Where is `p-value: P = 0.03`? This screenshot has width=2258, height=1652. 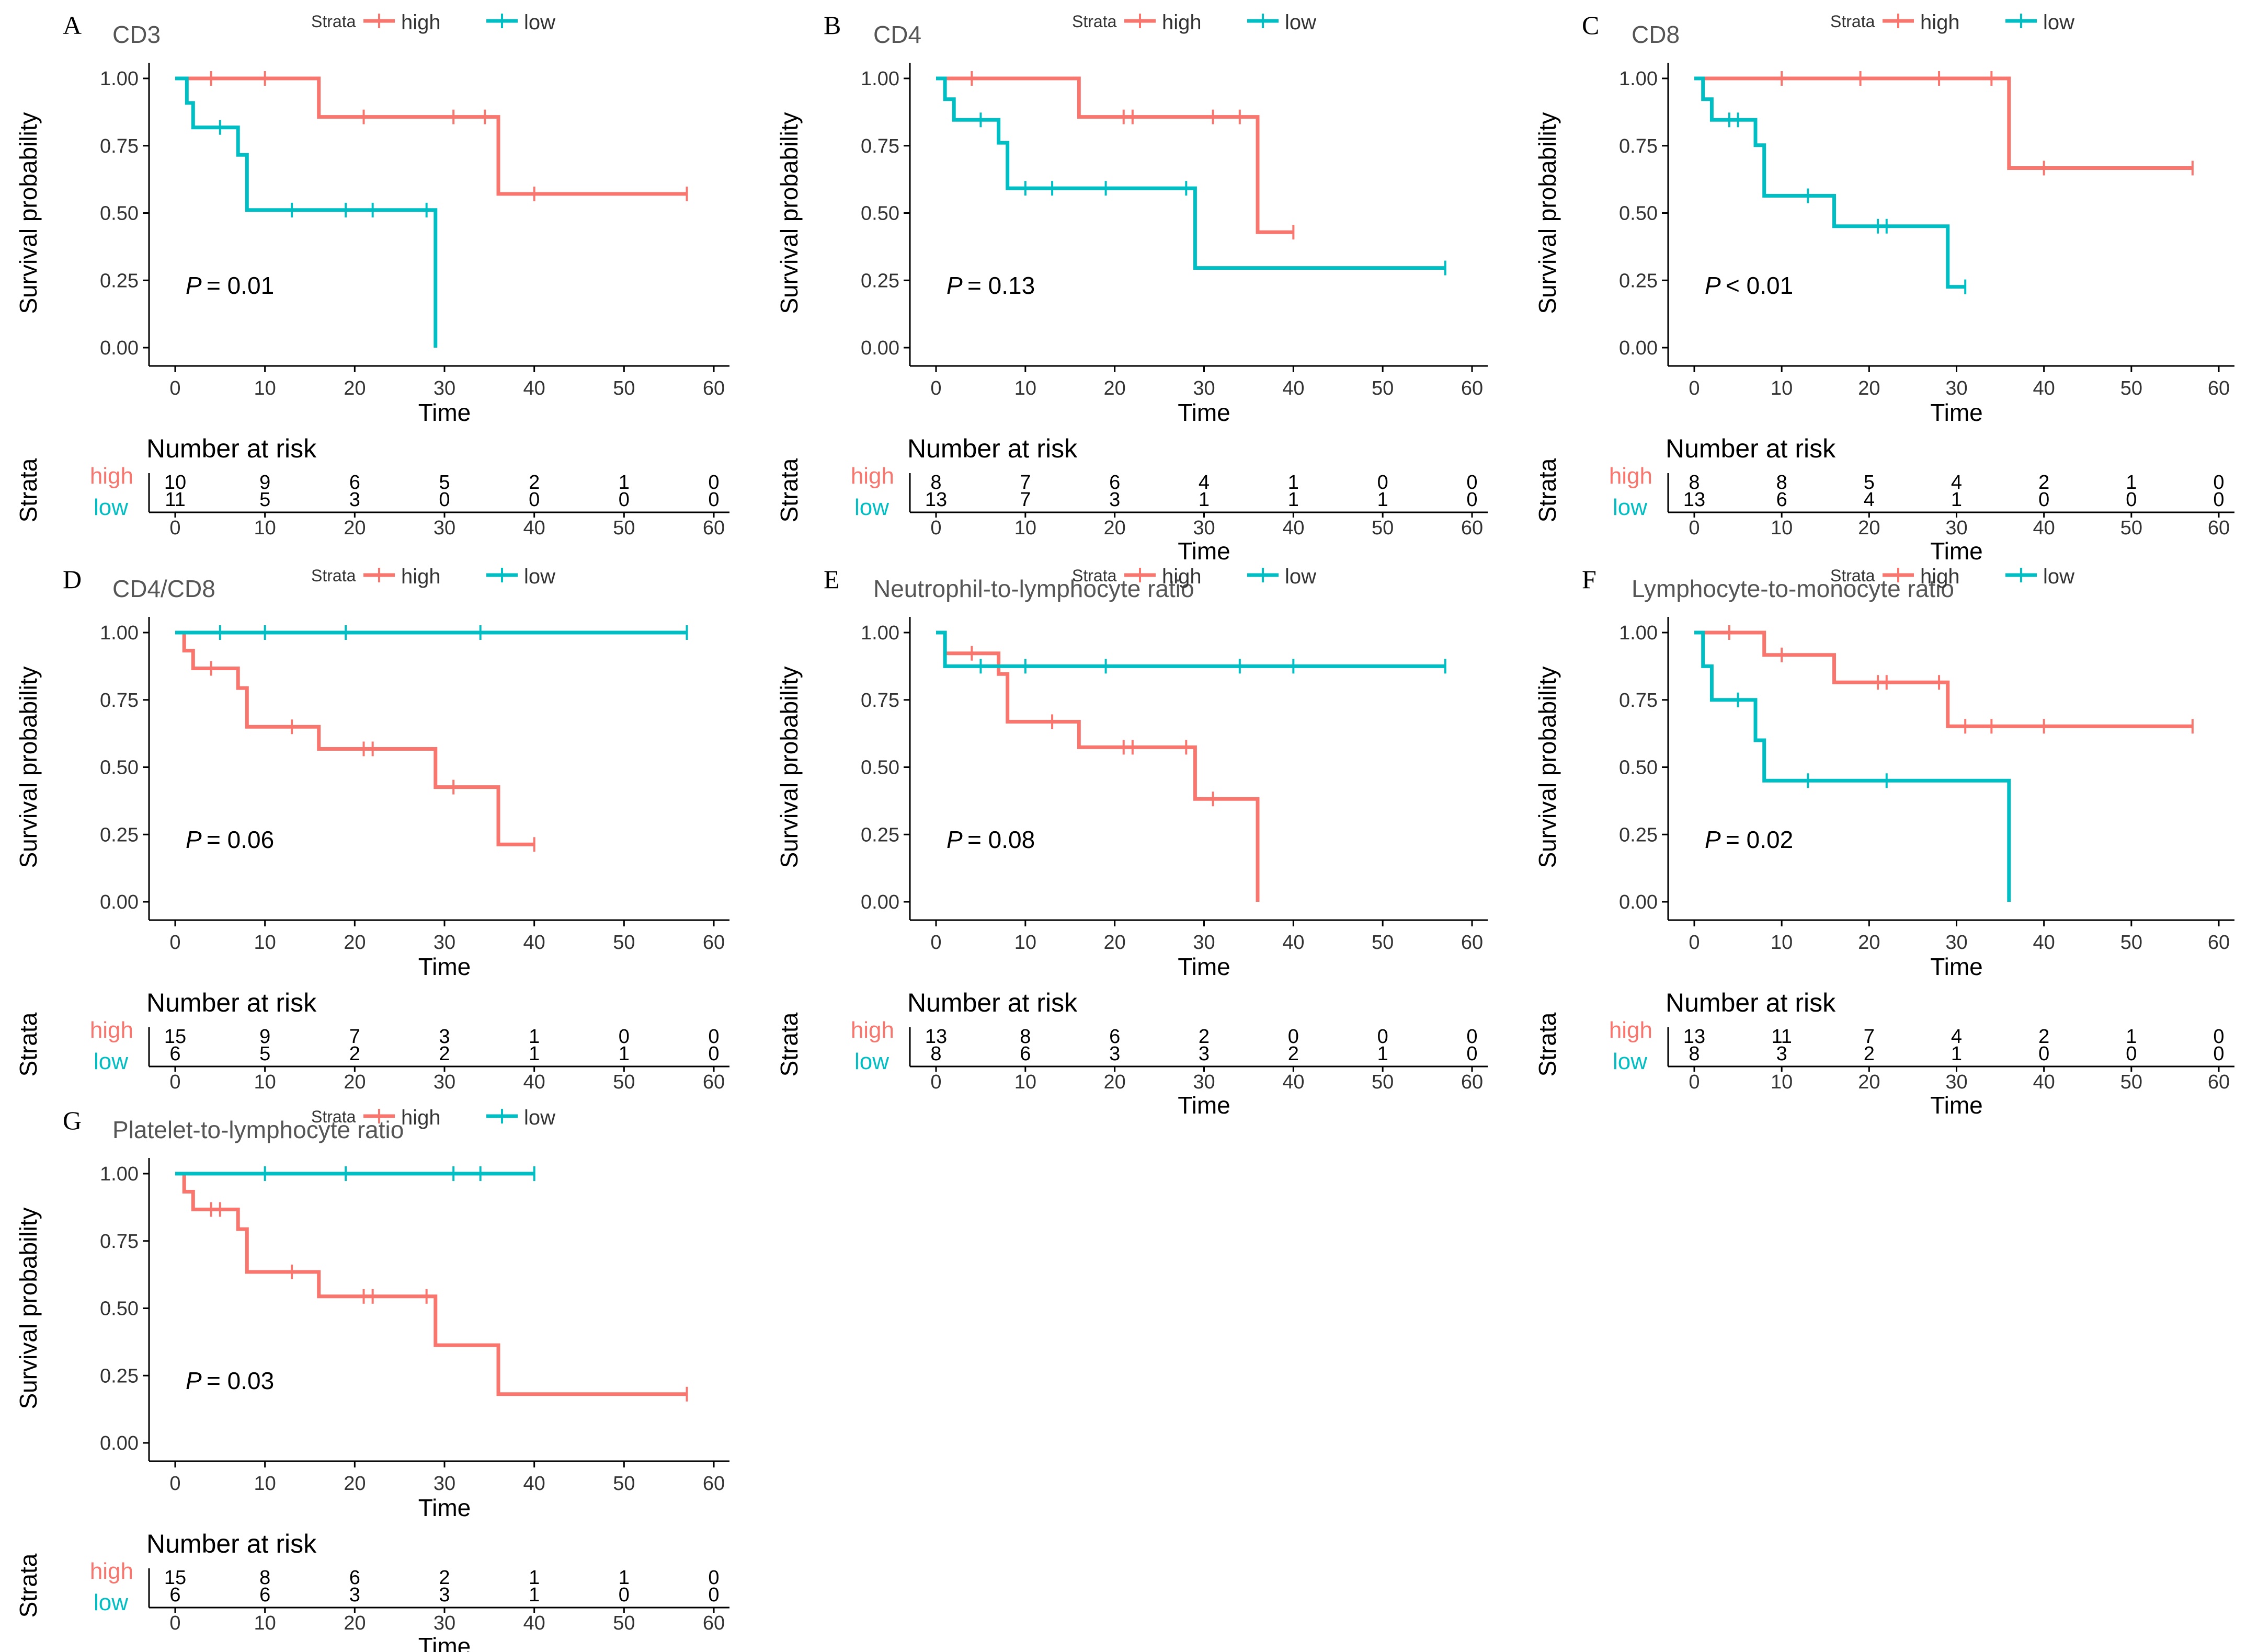
p-value: P = 0.03 is located at coordinates (230, 1380).